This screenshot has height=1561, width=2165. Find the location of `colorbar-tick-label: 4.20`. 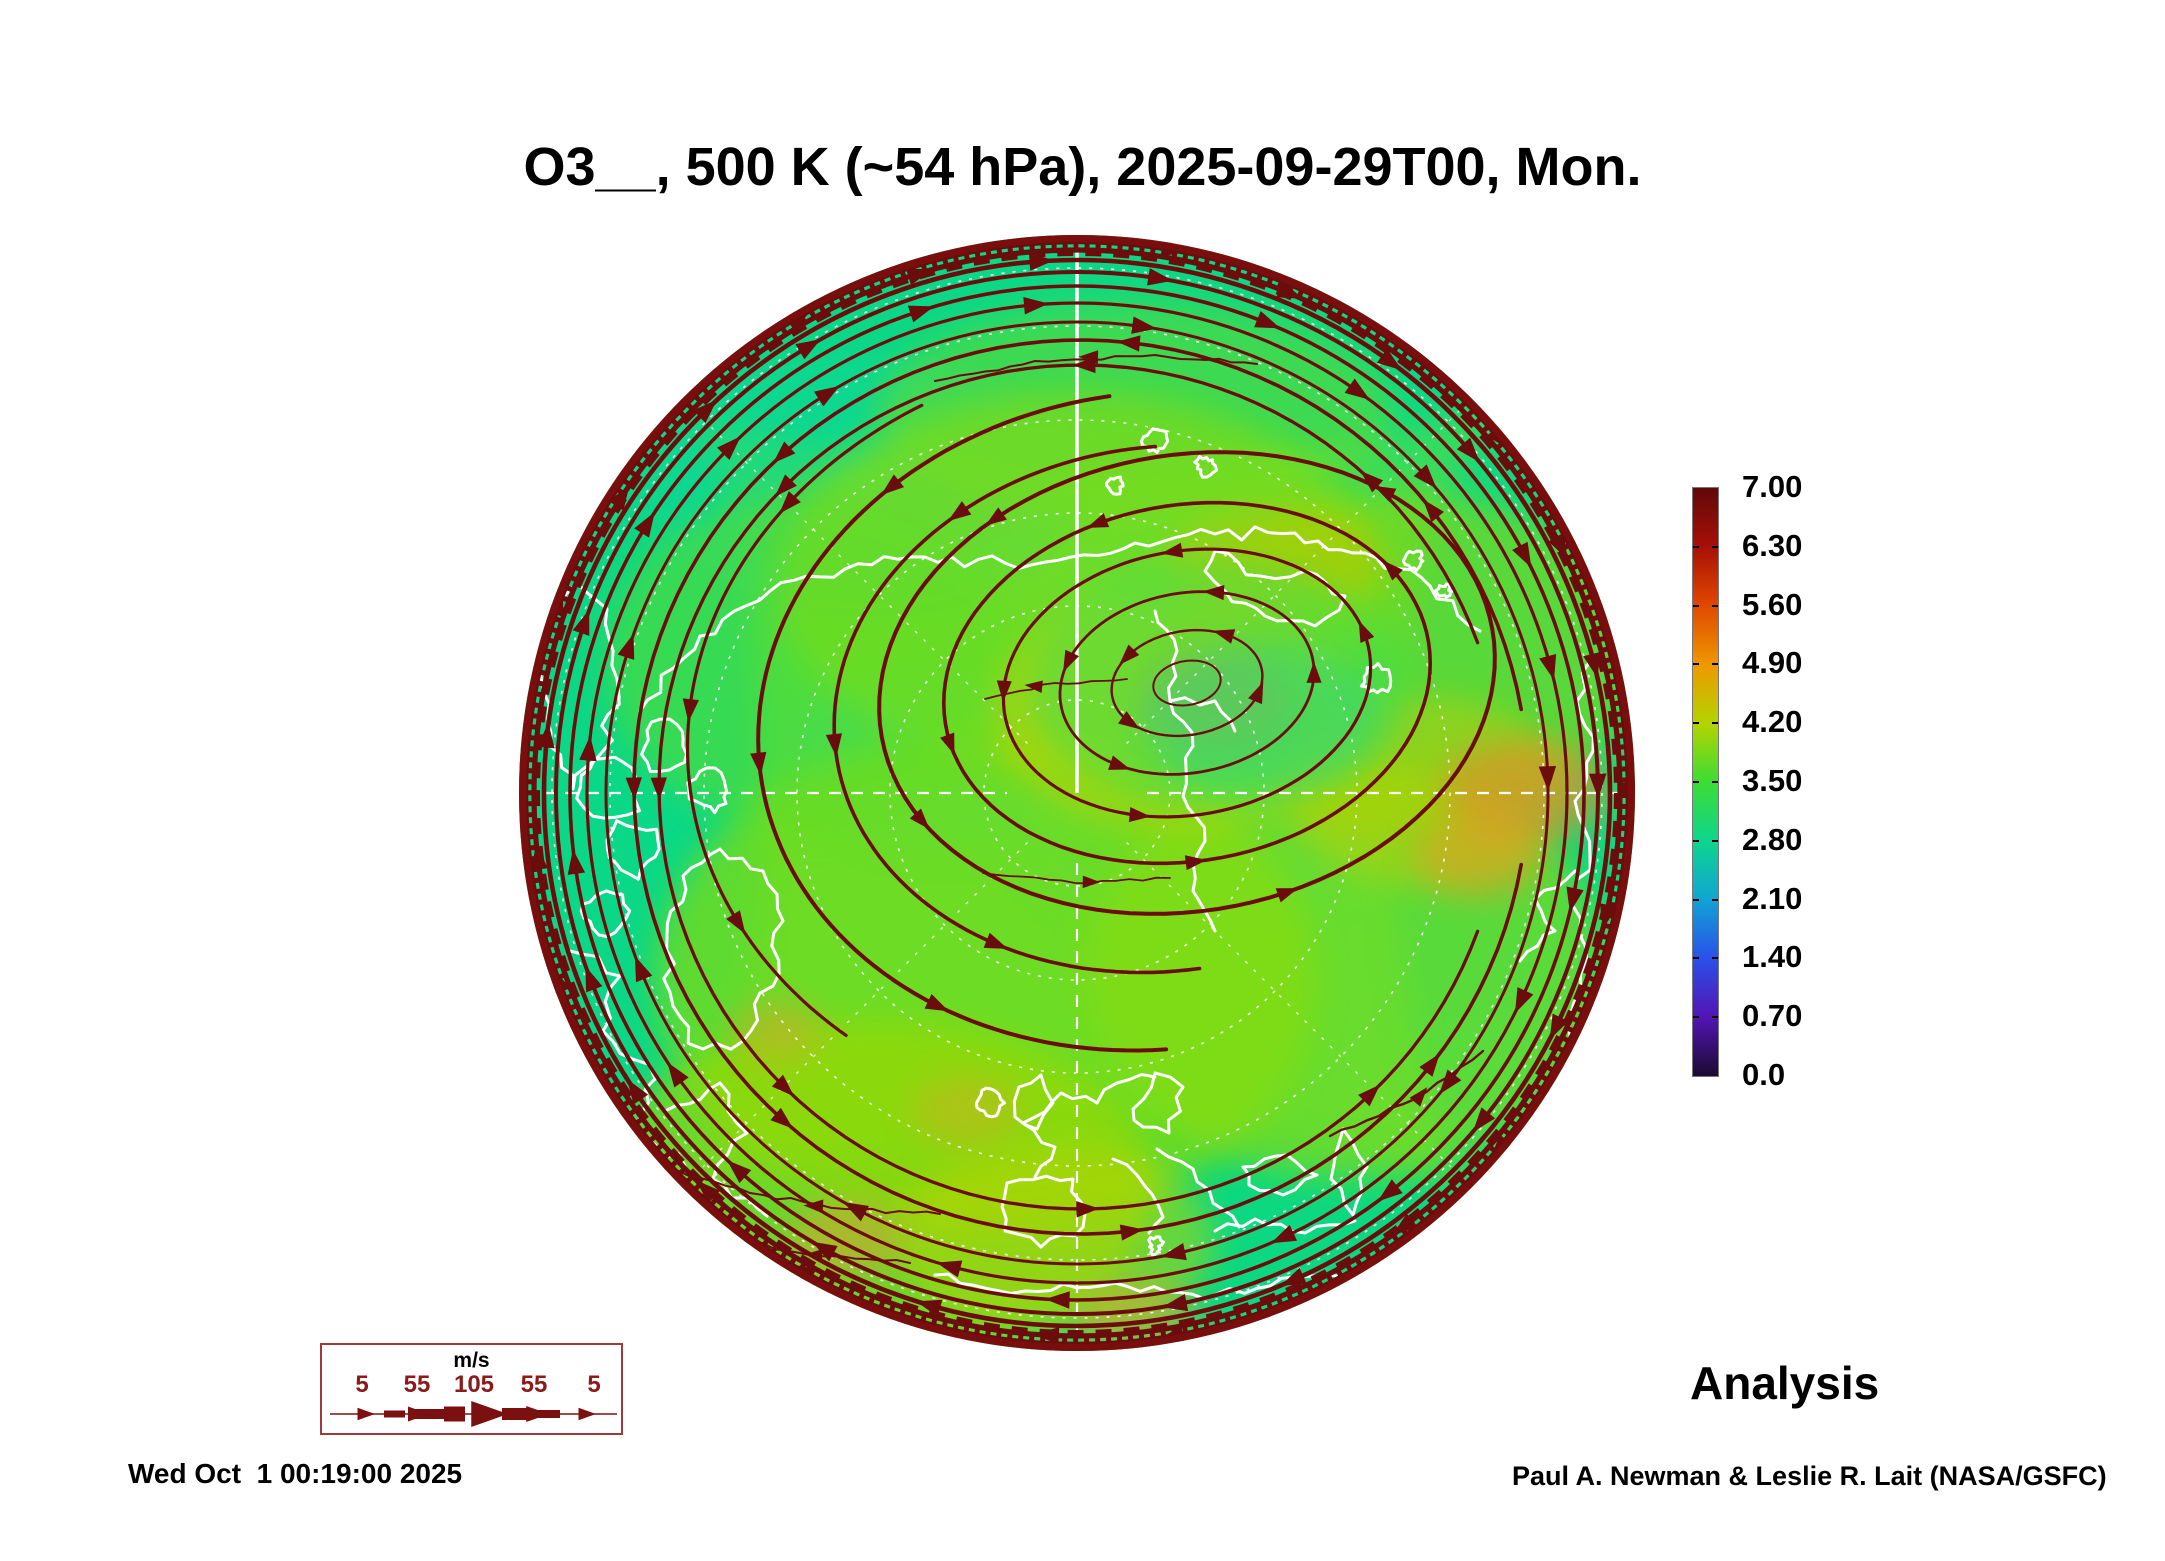

colorbar-tick-label: 4.20 is located at coordinates (1772, 722).